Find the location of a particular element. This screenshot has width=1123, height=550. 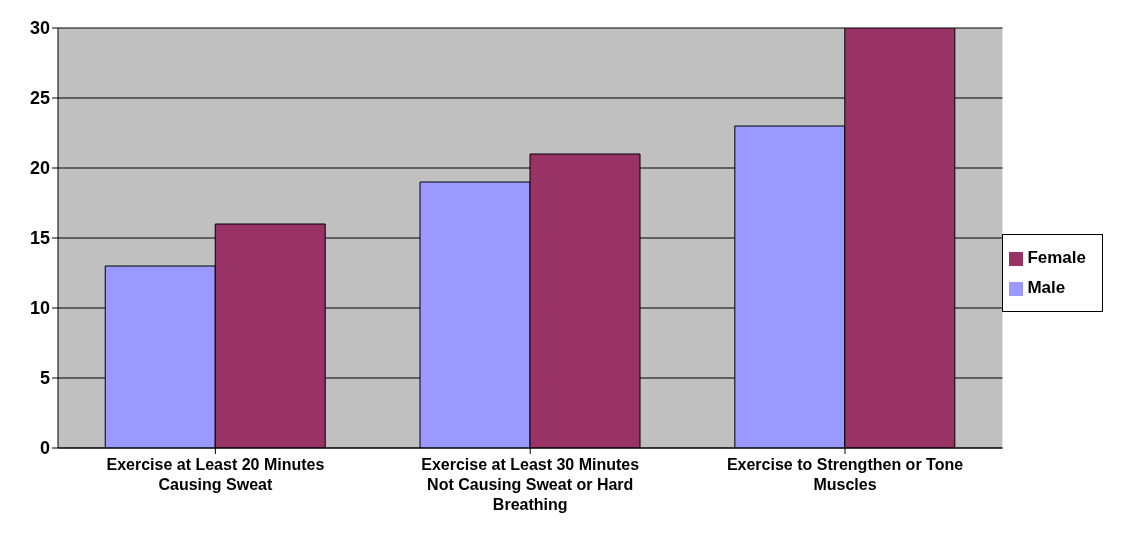

y-tick-label: 30 is located at coordinates (39, 28).